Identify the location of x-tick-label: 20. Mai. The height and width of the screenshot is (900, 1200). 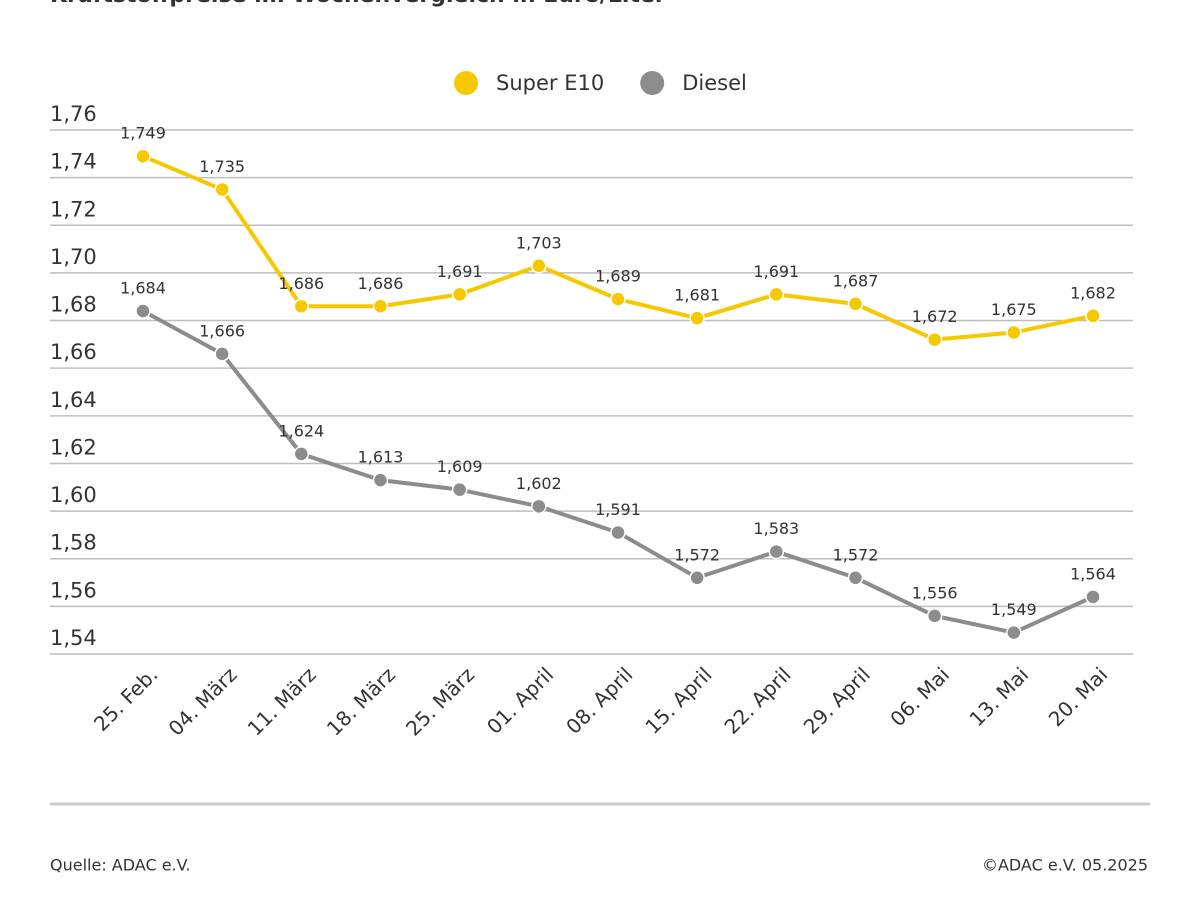
(1078, 696).